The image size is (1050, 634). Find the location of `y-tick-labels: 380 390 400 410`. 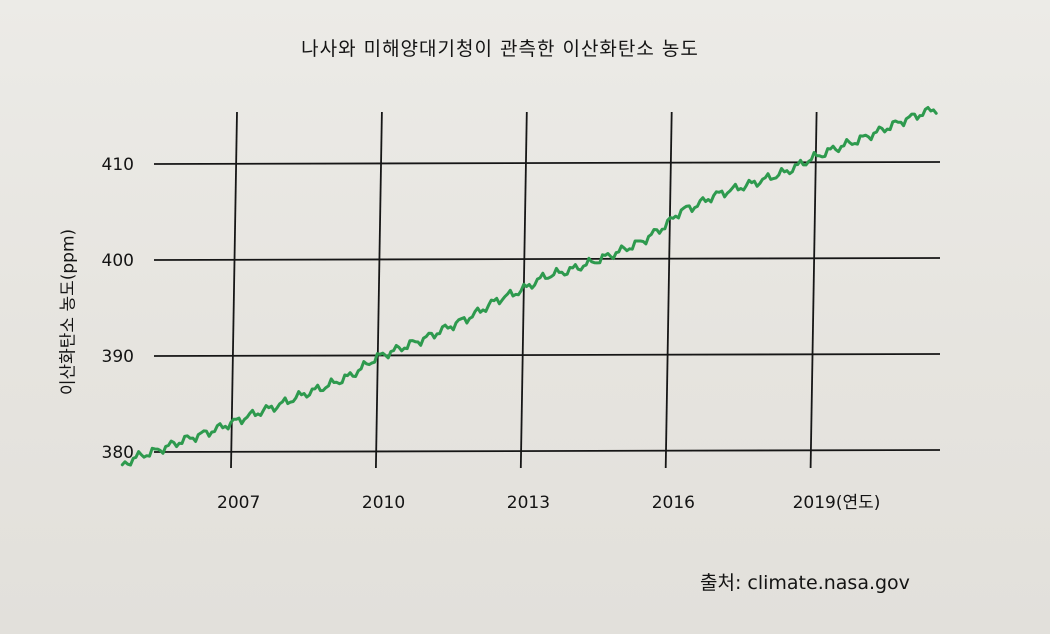

y-tick-labels: 380 390 400 410 is located at coordinates (118, 309).